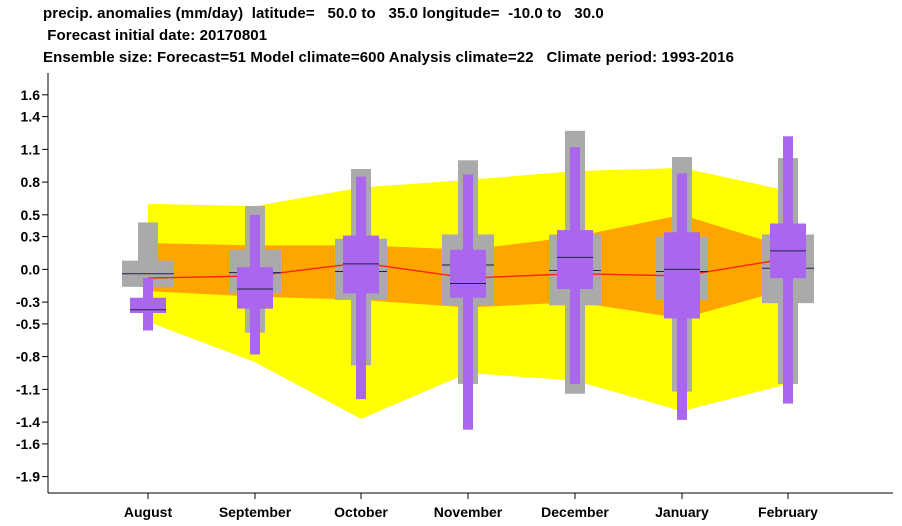  Describe the element at coordinates (28, 422) in the screenshot. I see `y-tick-label: -1.4` at that location.